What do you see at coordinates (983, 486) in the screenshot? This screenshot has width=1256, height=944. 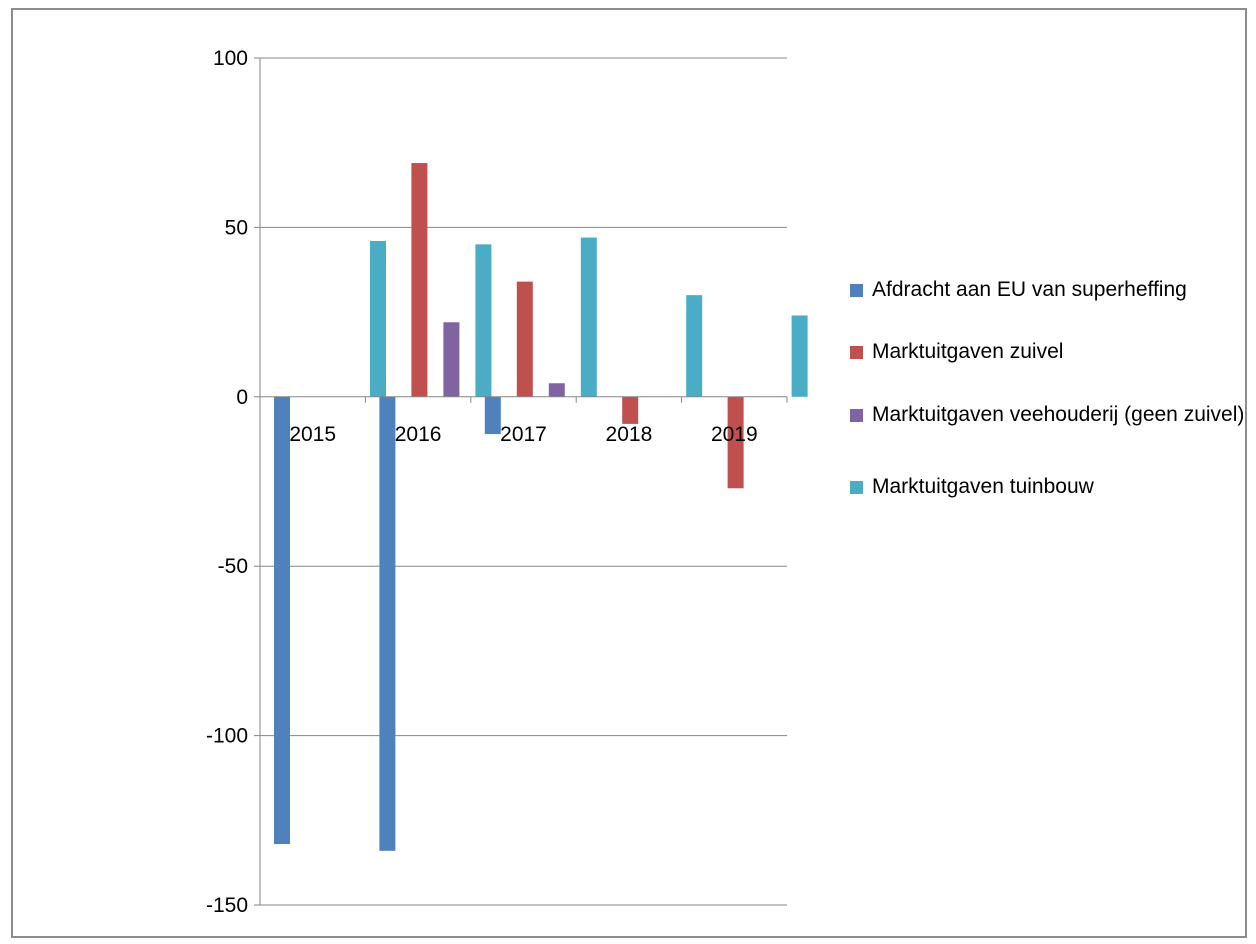 I see `legend-label-tuinbouw: Marktuitgaven tuinbouw` at bounding box center [983, 486].